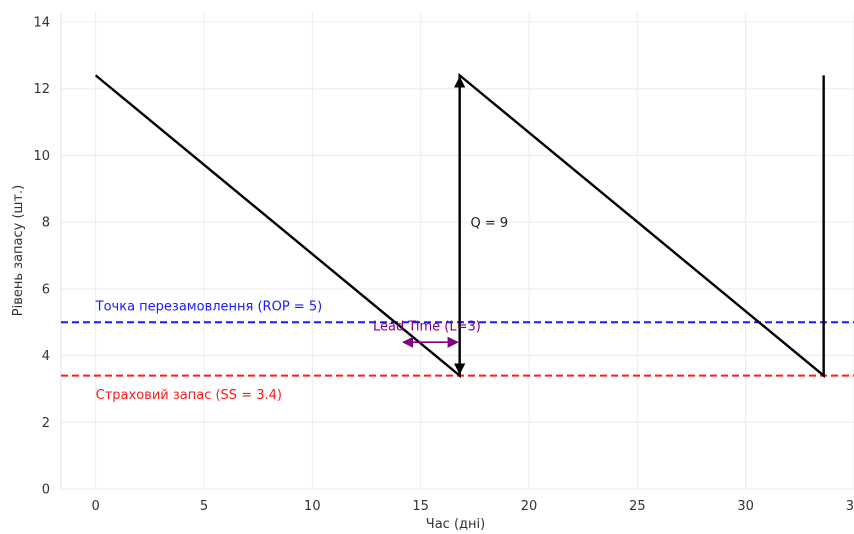 Image resolution: width=854 pixels, height=534 pixels. Describe the element at coordinates (46, 223) in the screenshot. I see `y-tick-label: 8` at that location.